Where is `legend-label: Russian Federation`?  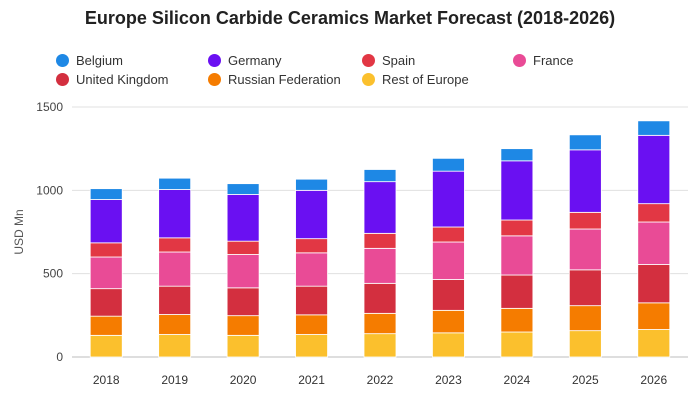 legend-label: Russian Federation is located at coordinates (284, 79).